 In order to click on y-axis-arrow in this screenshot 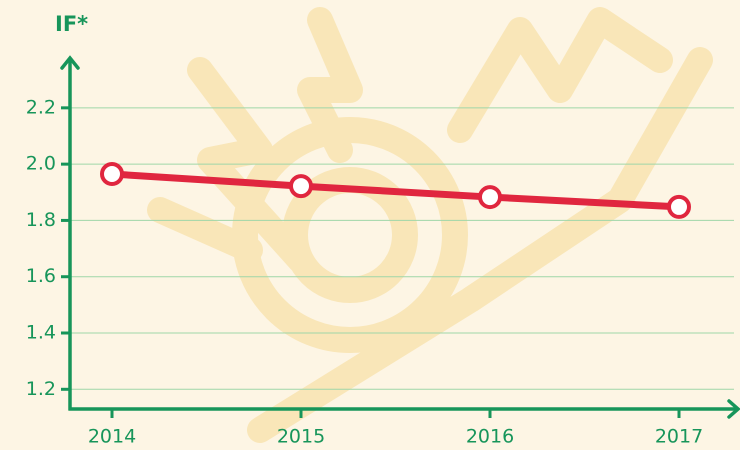, I will do `click(70, 62)`.